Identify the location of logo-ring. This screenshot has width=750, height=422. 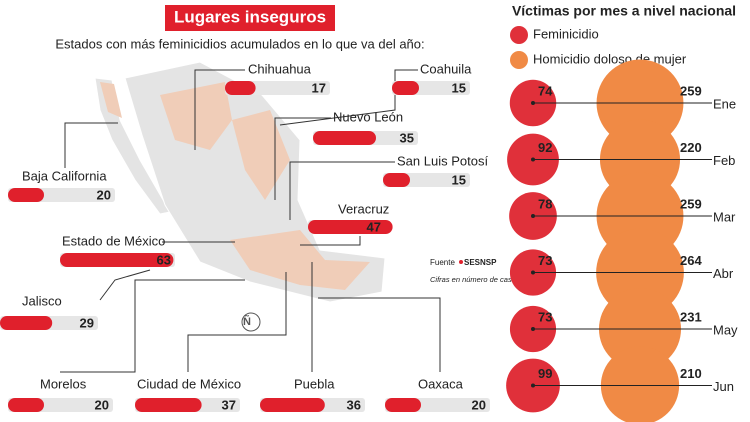
(251, 322).